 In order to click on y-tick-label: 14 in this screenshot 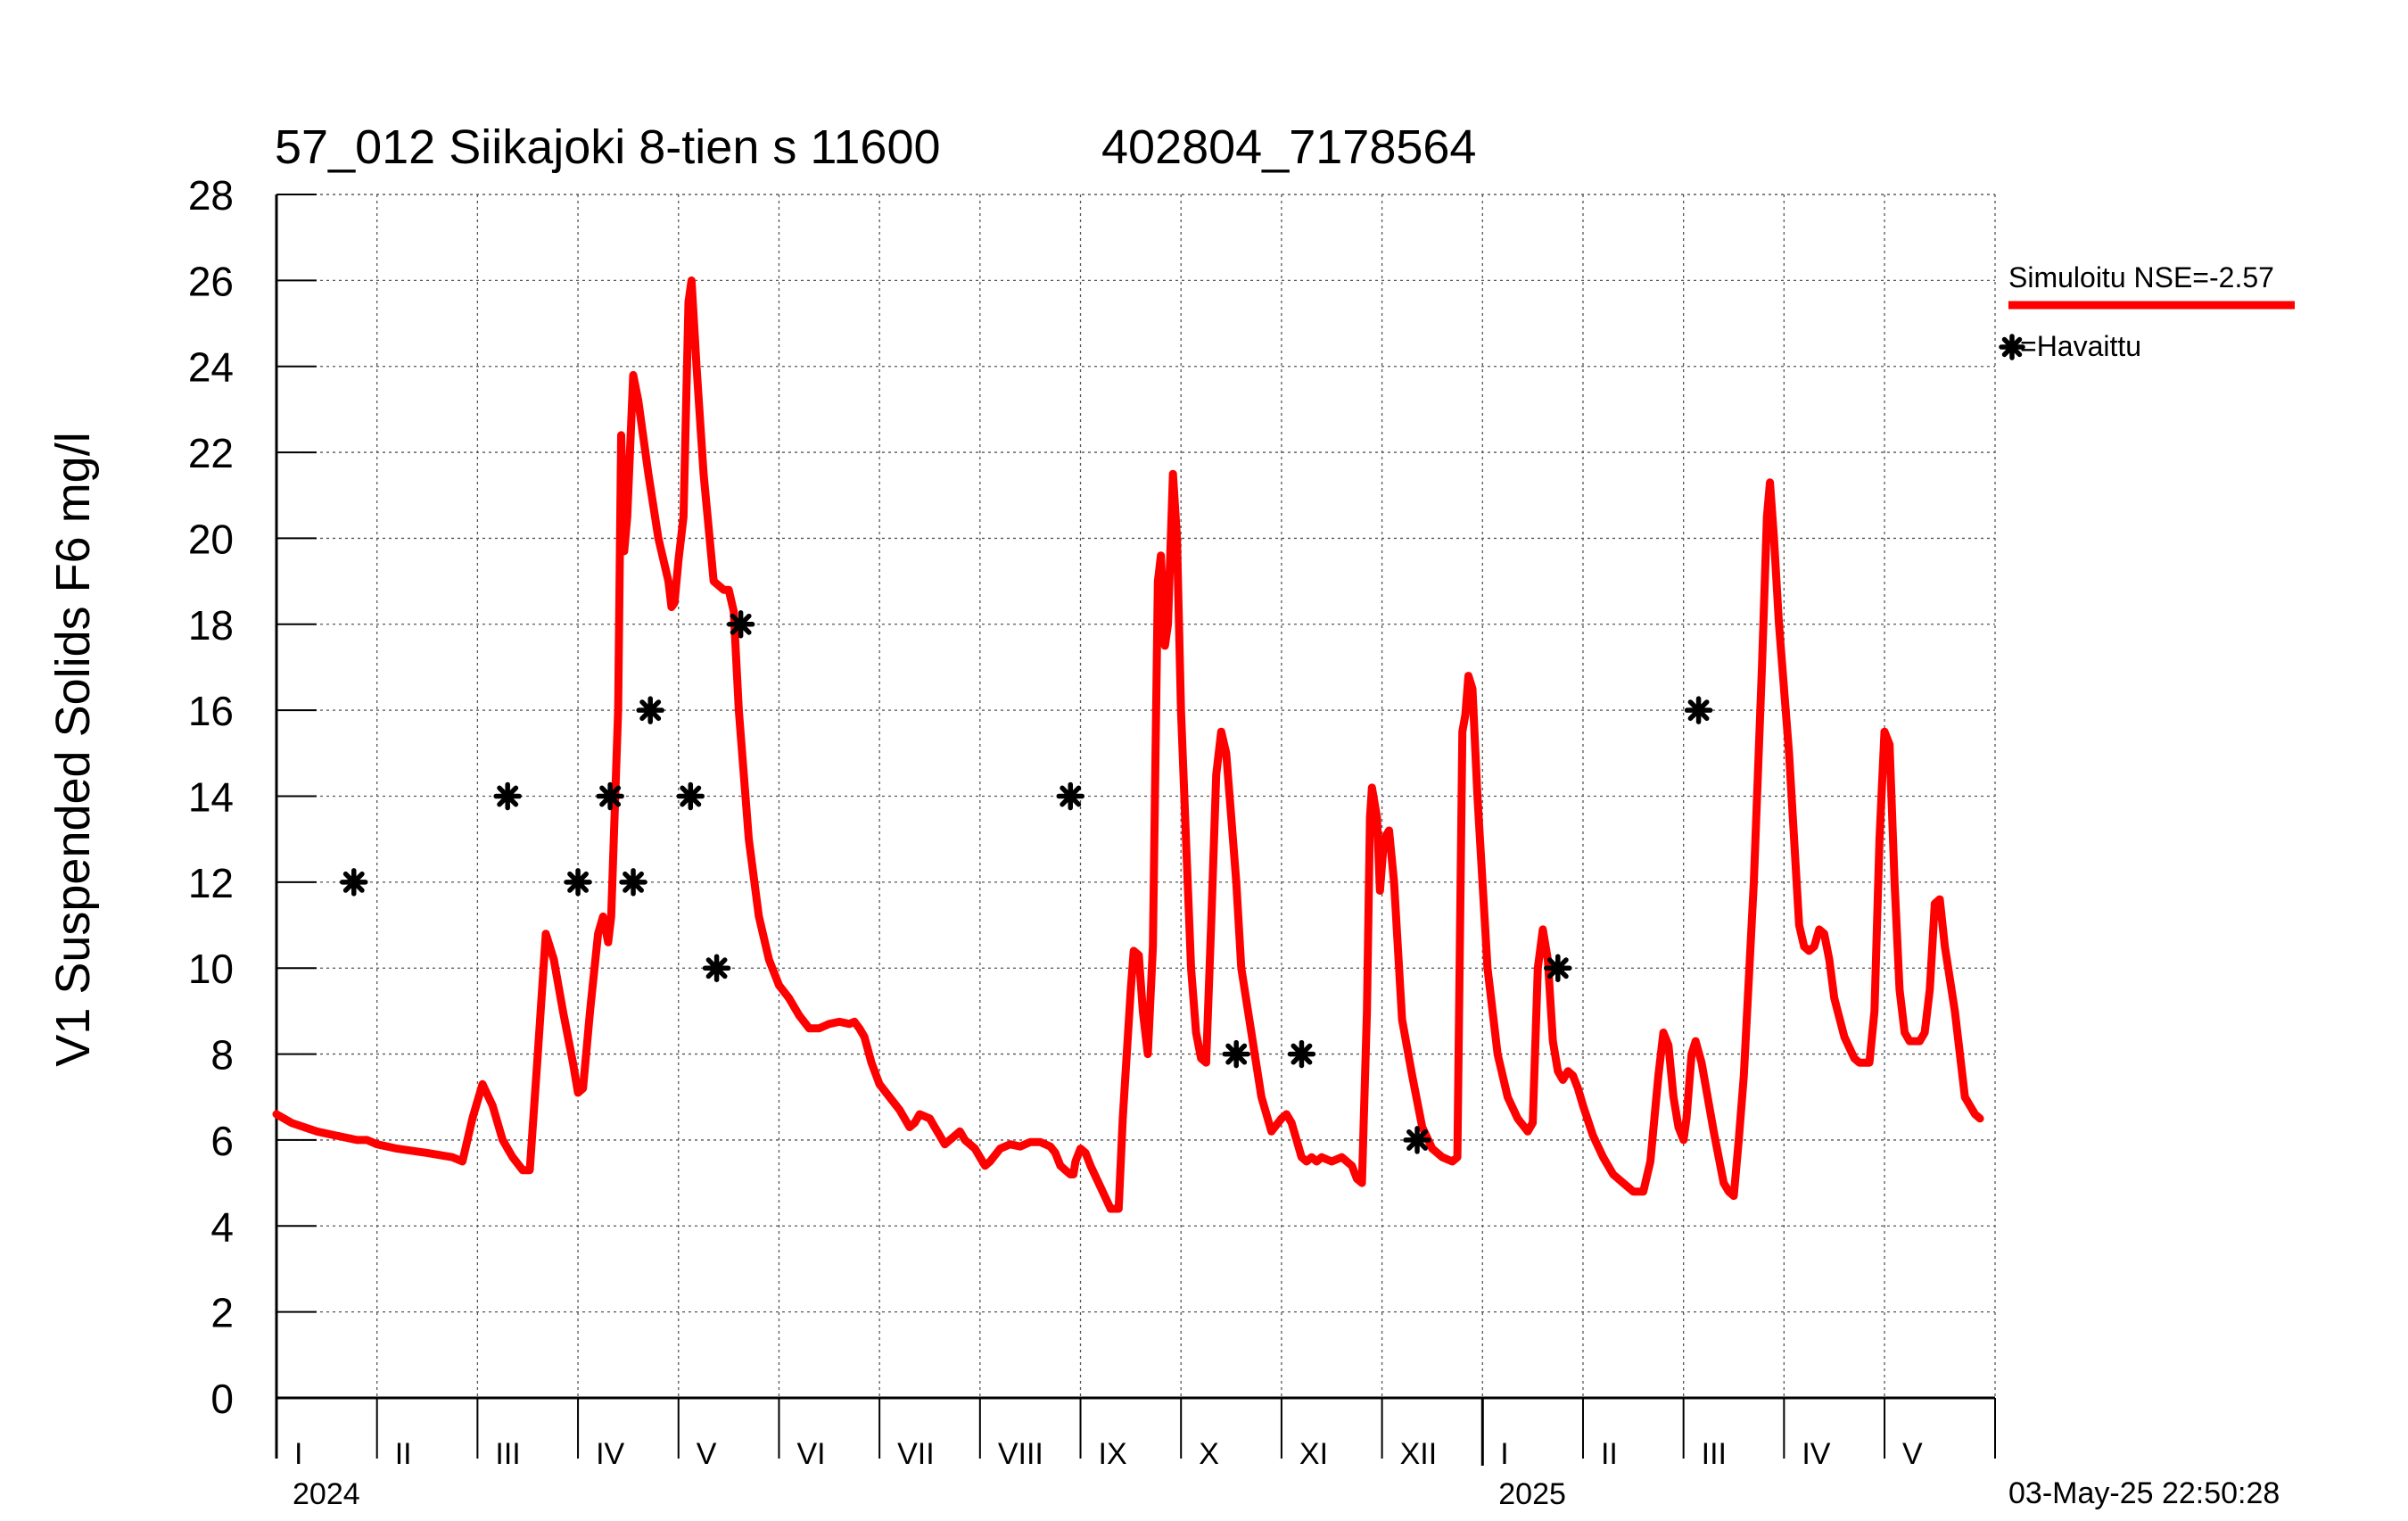, I will do `click(211, 797)`.